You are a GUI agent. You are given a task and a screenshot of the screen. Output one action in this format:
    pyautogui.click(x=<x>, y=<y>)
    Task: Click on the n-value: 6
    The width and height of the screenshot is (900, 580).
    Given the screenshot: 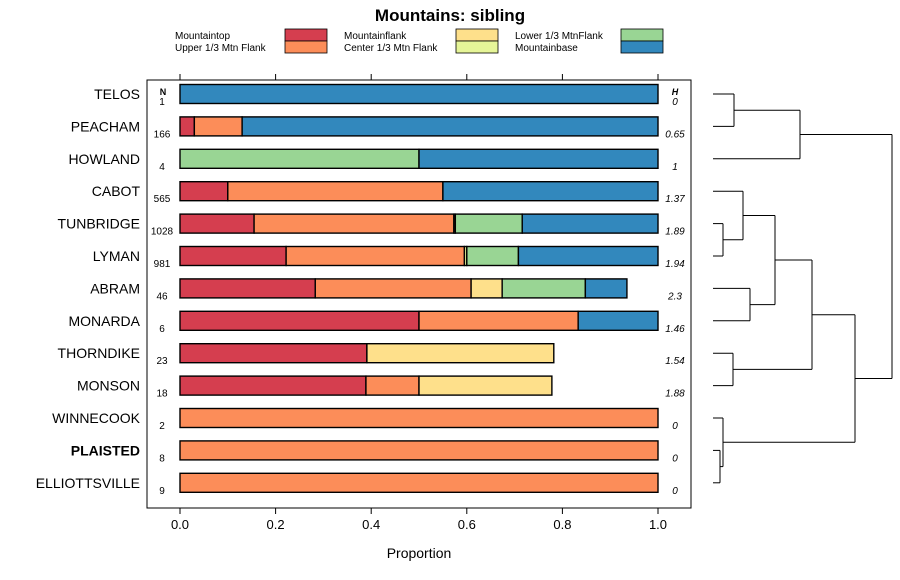 What is the action you would take?
    pyautogui.click(x=162, y=329)
    